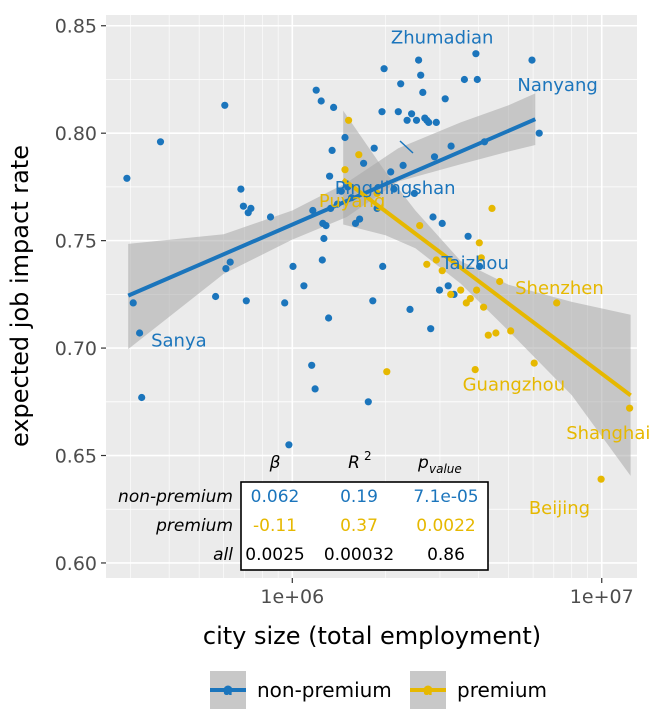 The height and width of the screenshot is (718, 652). I want to click on premium-legend-label: premium, so click(502, 690).